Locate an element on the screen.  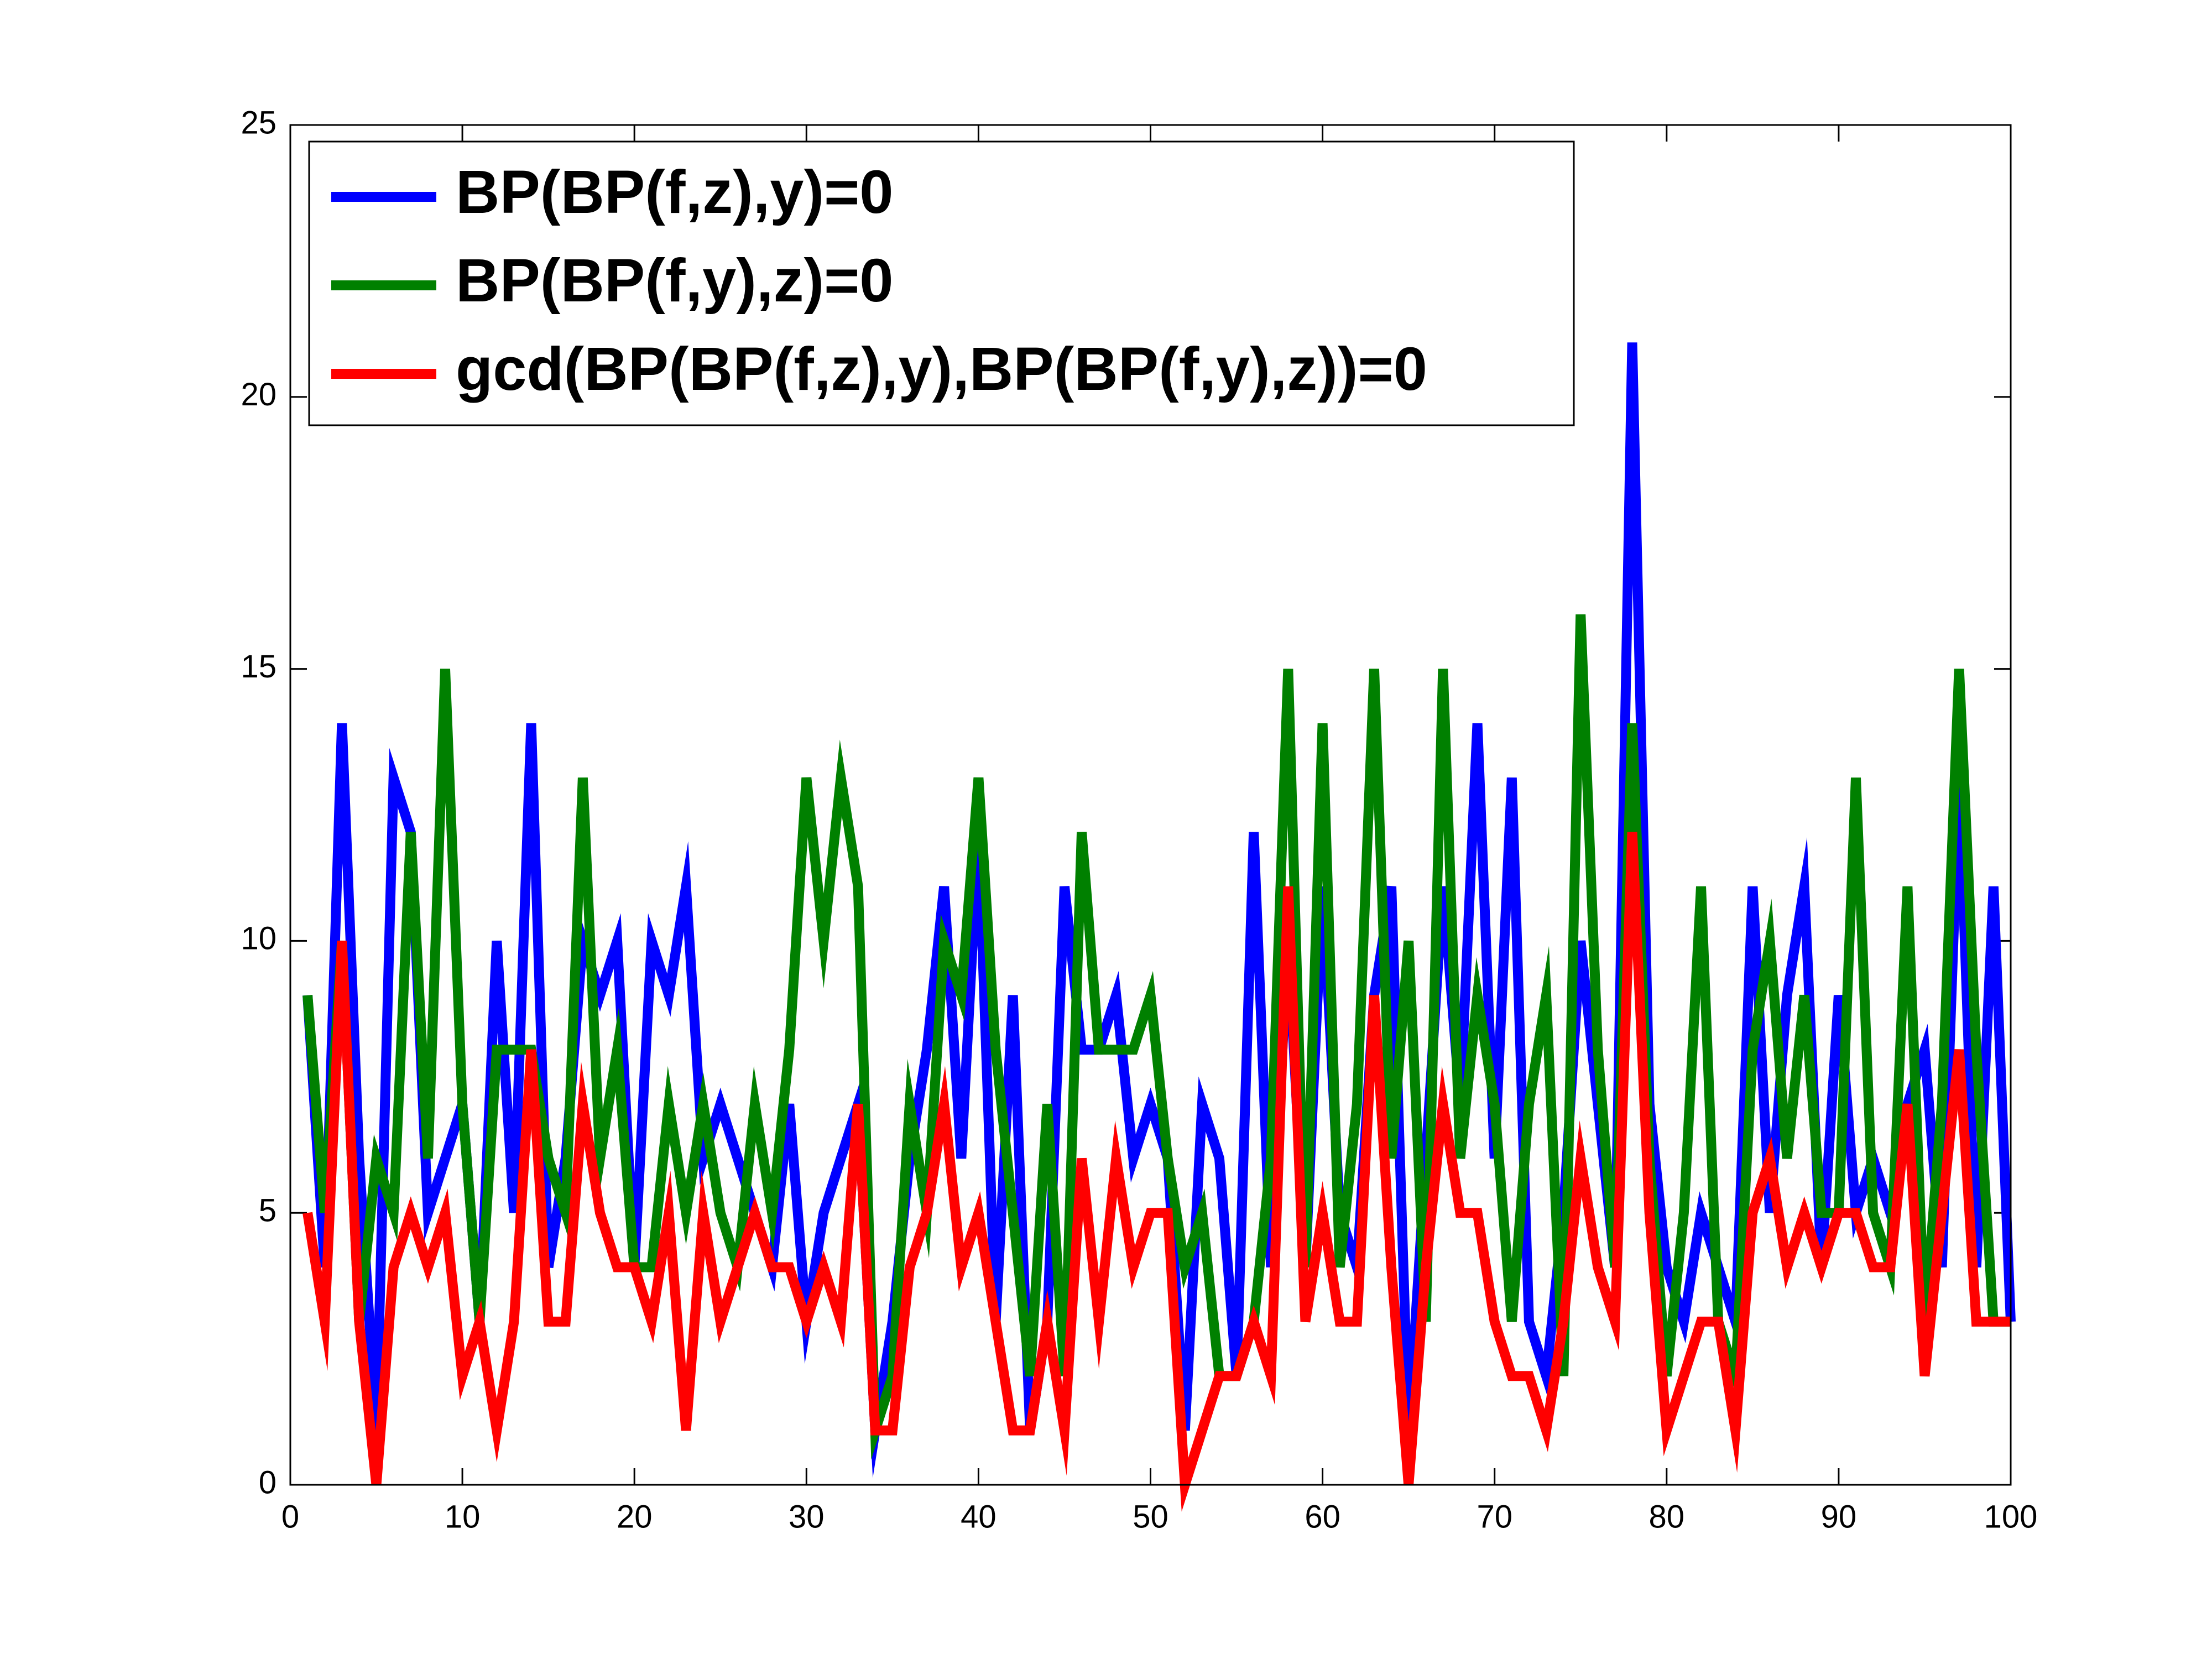
x-tick-label: 100 is located at coordinates (2011, 1517).